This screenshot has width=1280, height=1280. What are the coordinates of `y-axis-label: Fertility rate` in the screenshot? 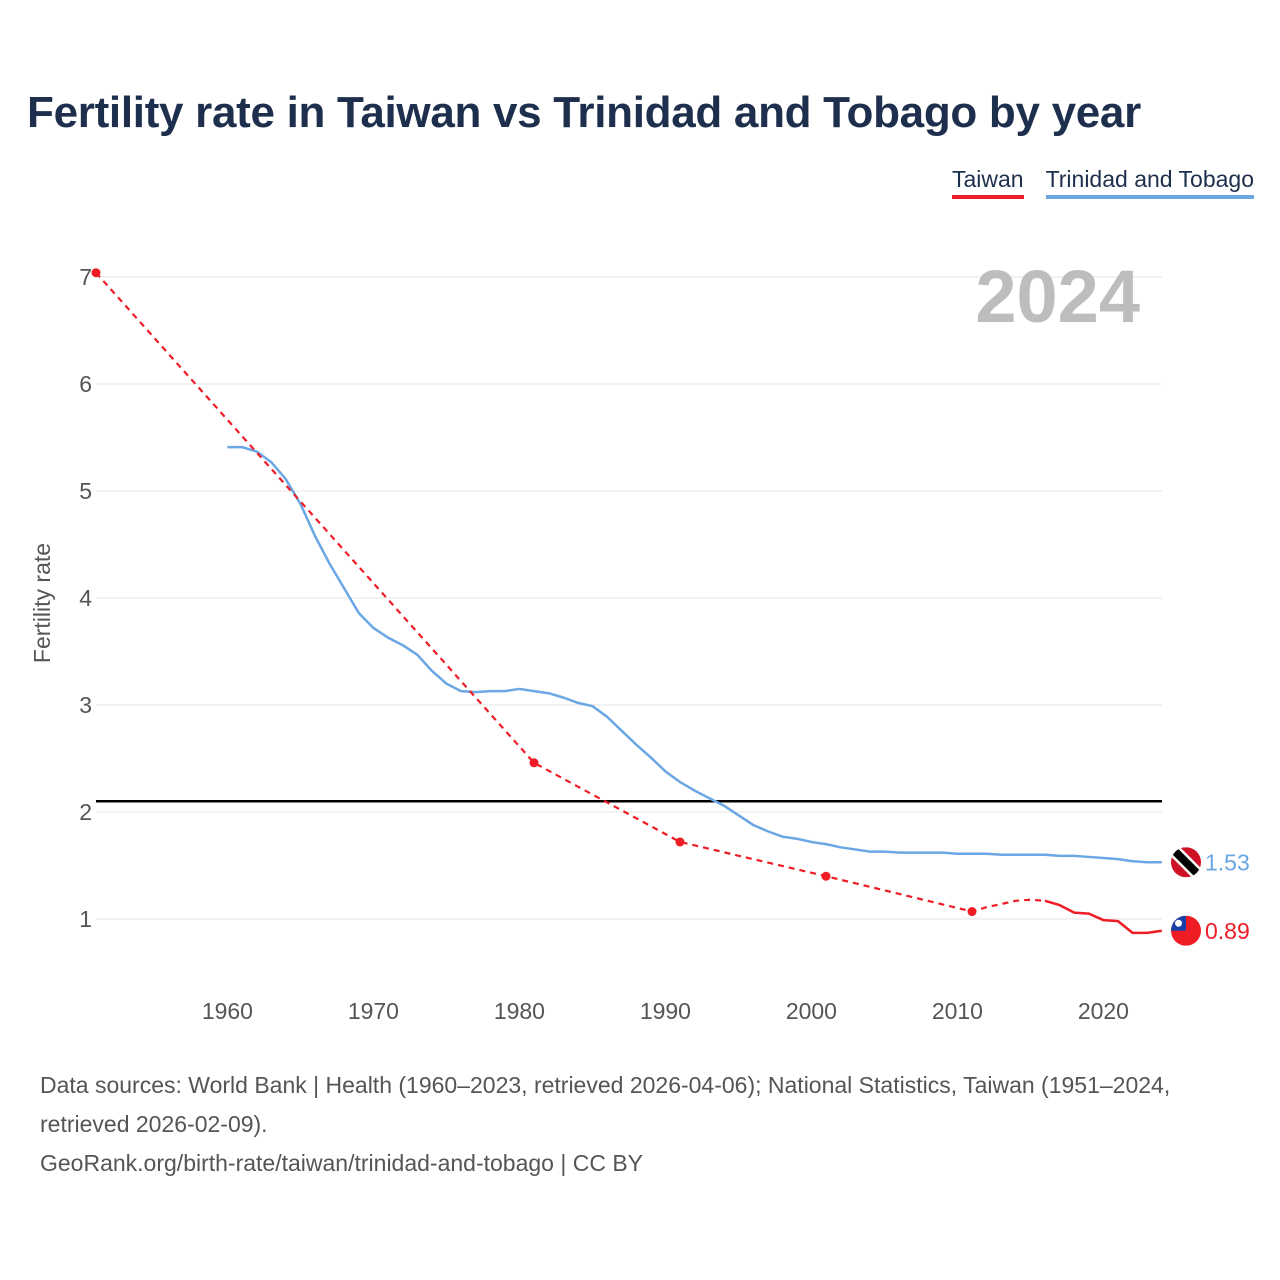 It's located at (42, 603).